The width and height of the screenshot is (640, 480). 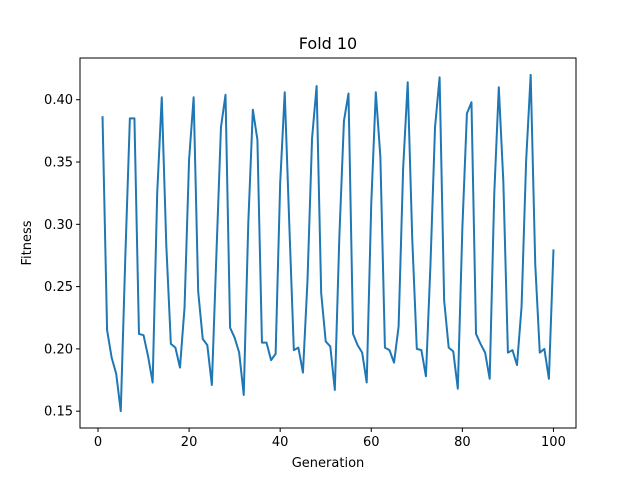 I want to click on x-tick-label: 40, so click(x=280, y=442).